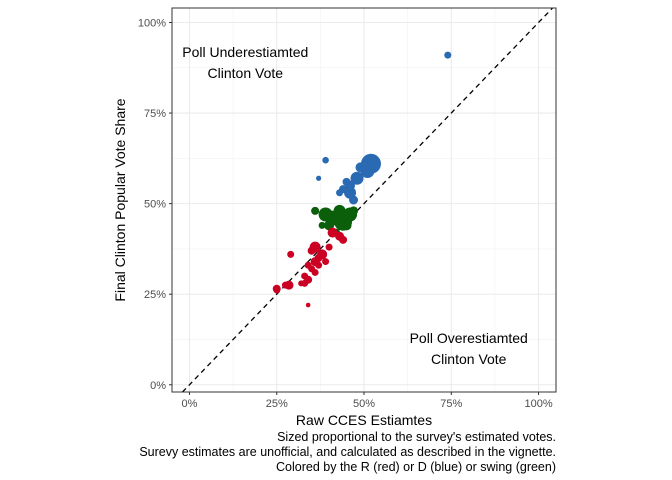 The width and height of the screenshot is (672, 480). What do you see at coordinates (364, 404) in the screenshot?
I see `x-tick-label: 50%` at bounding box center [364, 404].